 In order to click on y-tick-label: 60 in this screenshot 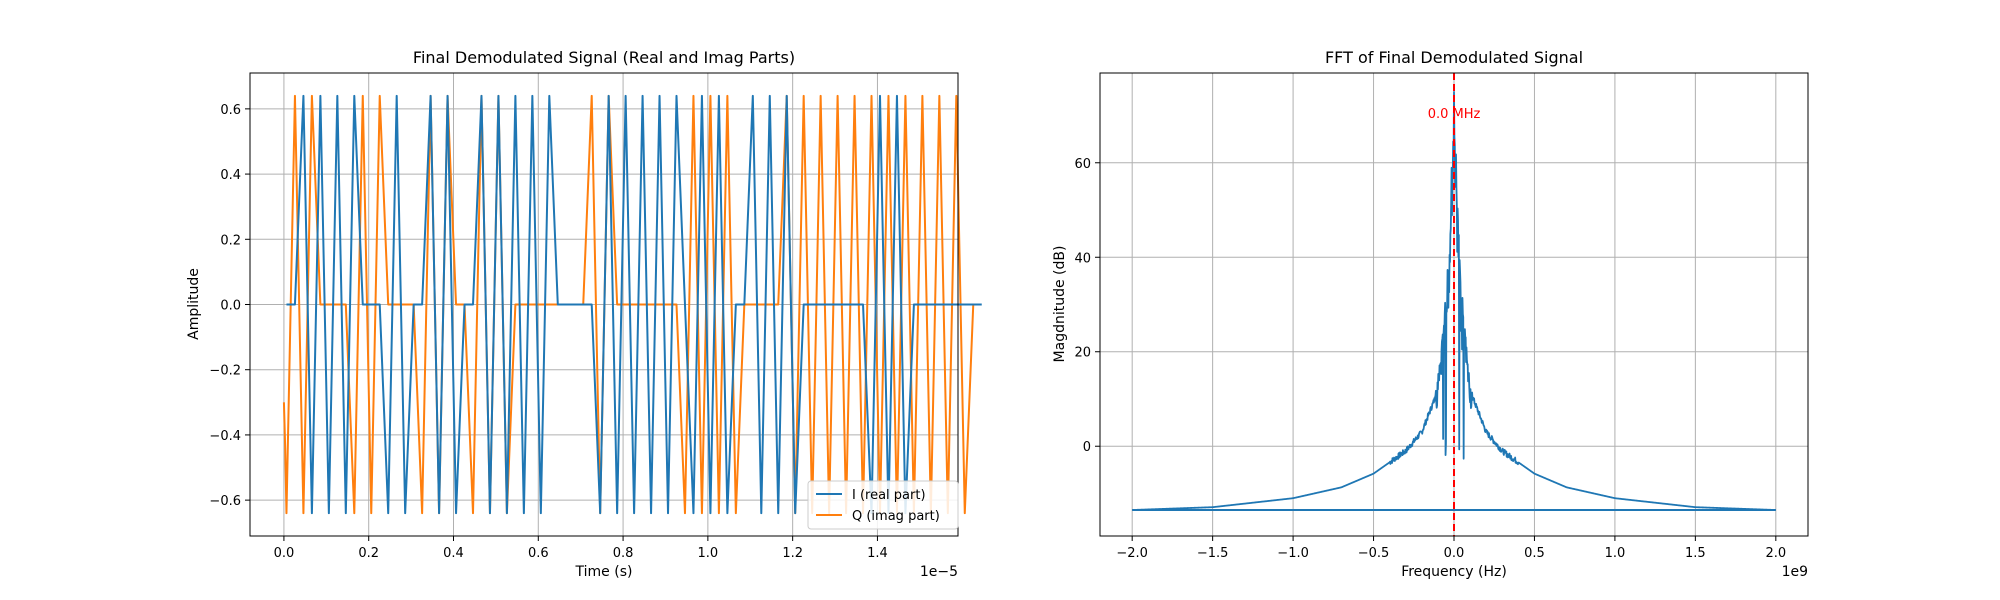, I will do `click(1082, 164)`.